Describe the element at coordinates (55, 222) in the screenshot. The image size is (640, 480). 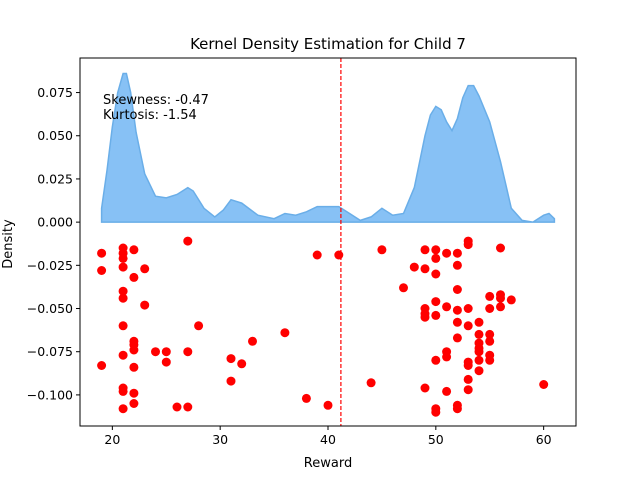
I see `y-tick-label: 0.000` at that location.